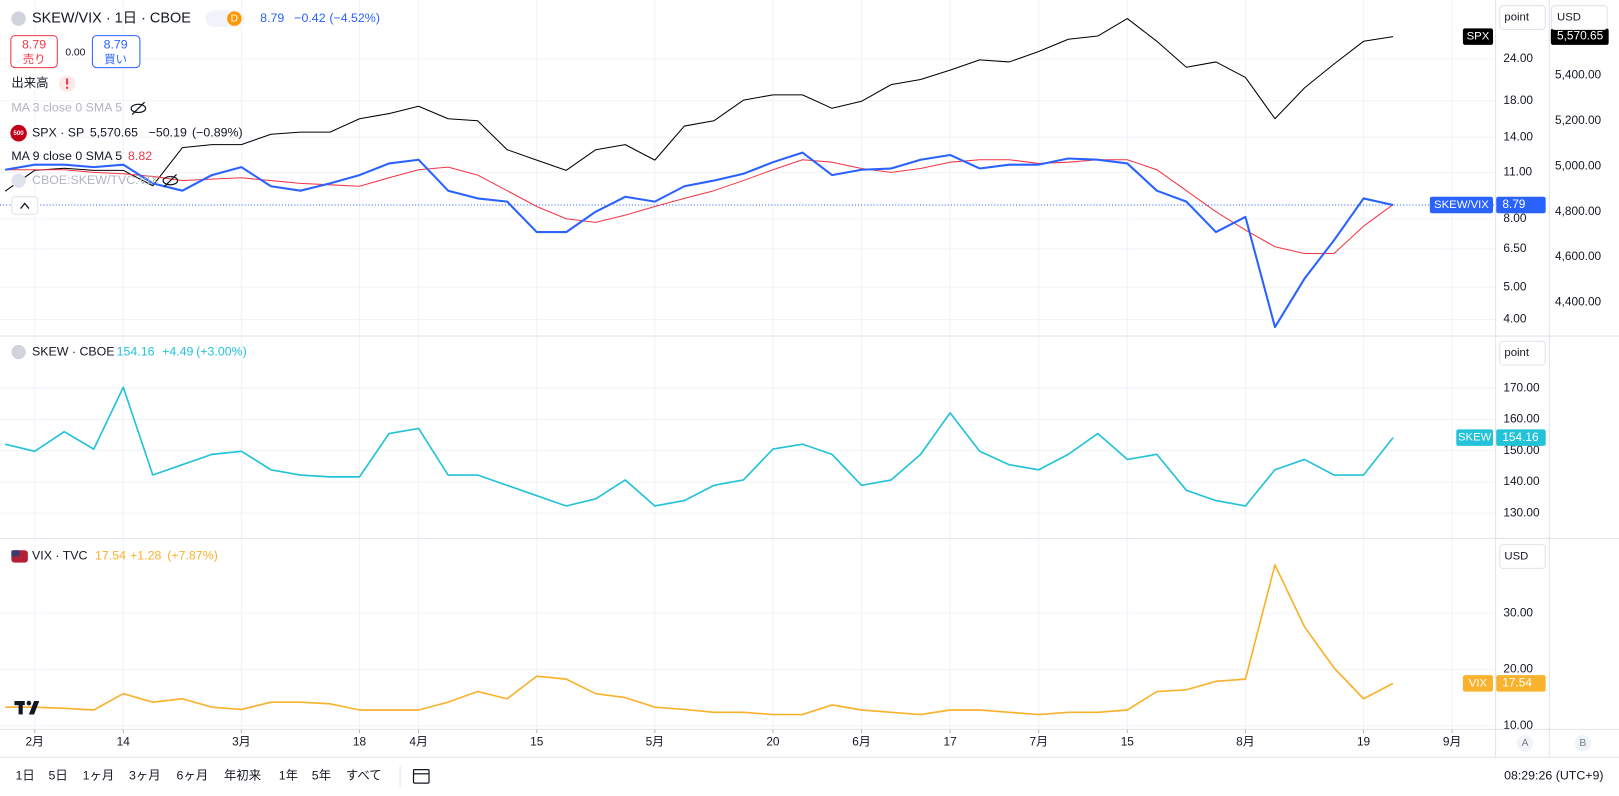  I want to click on unit-label: point, so click(1516, 18).